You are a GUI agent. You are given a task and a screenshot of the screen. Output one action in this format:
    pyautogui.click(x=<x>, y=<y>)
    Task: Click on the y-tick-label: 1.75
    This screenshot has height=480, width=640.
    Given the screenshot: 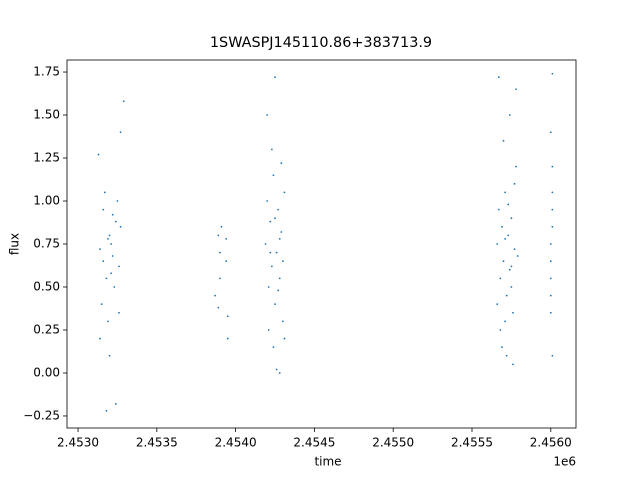 What is the action you would take?
    pyautogui.click(x=46, y=72)
    